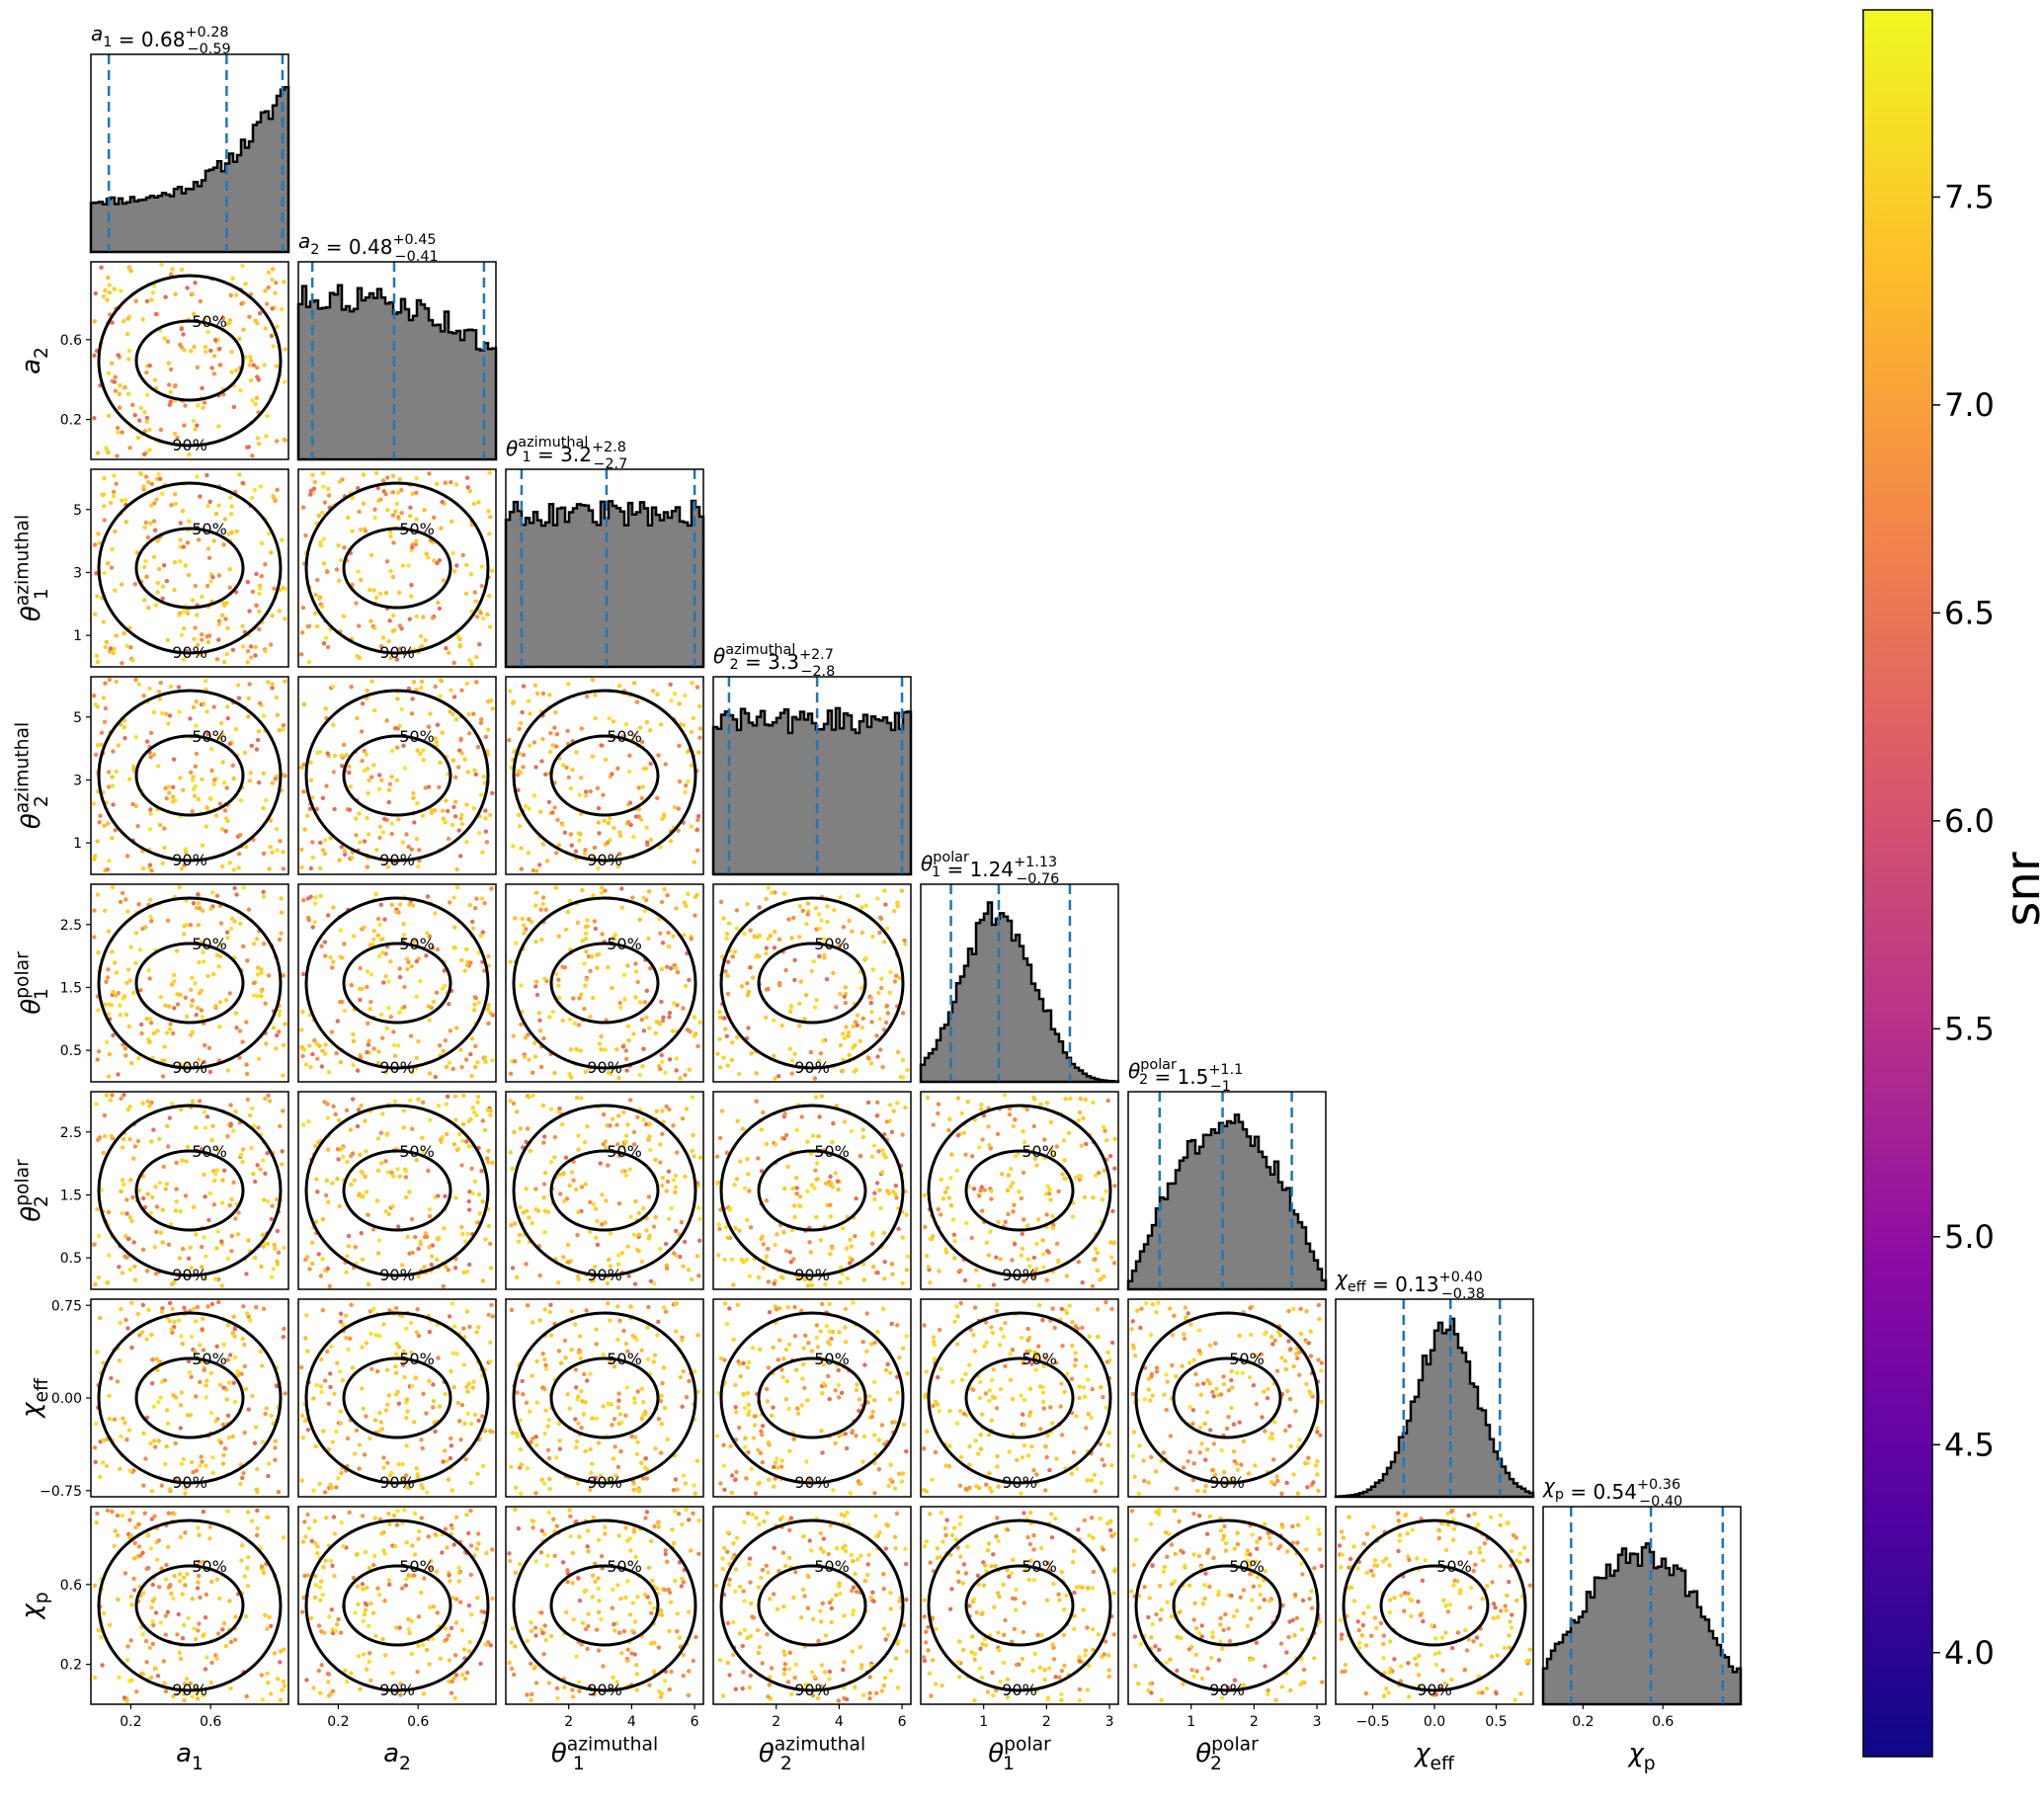 The image size is (2044, 1807). Describe the element at coordinates (211, 1722) in the screenshot. I see `x-tick-label-a1: 0.6` at that location.